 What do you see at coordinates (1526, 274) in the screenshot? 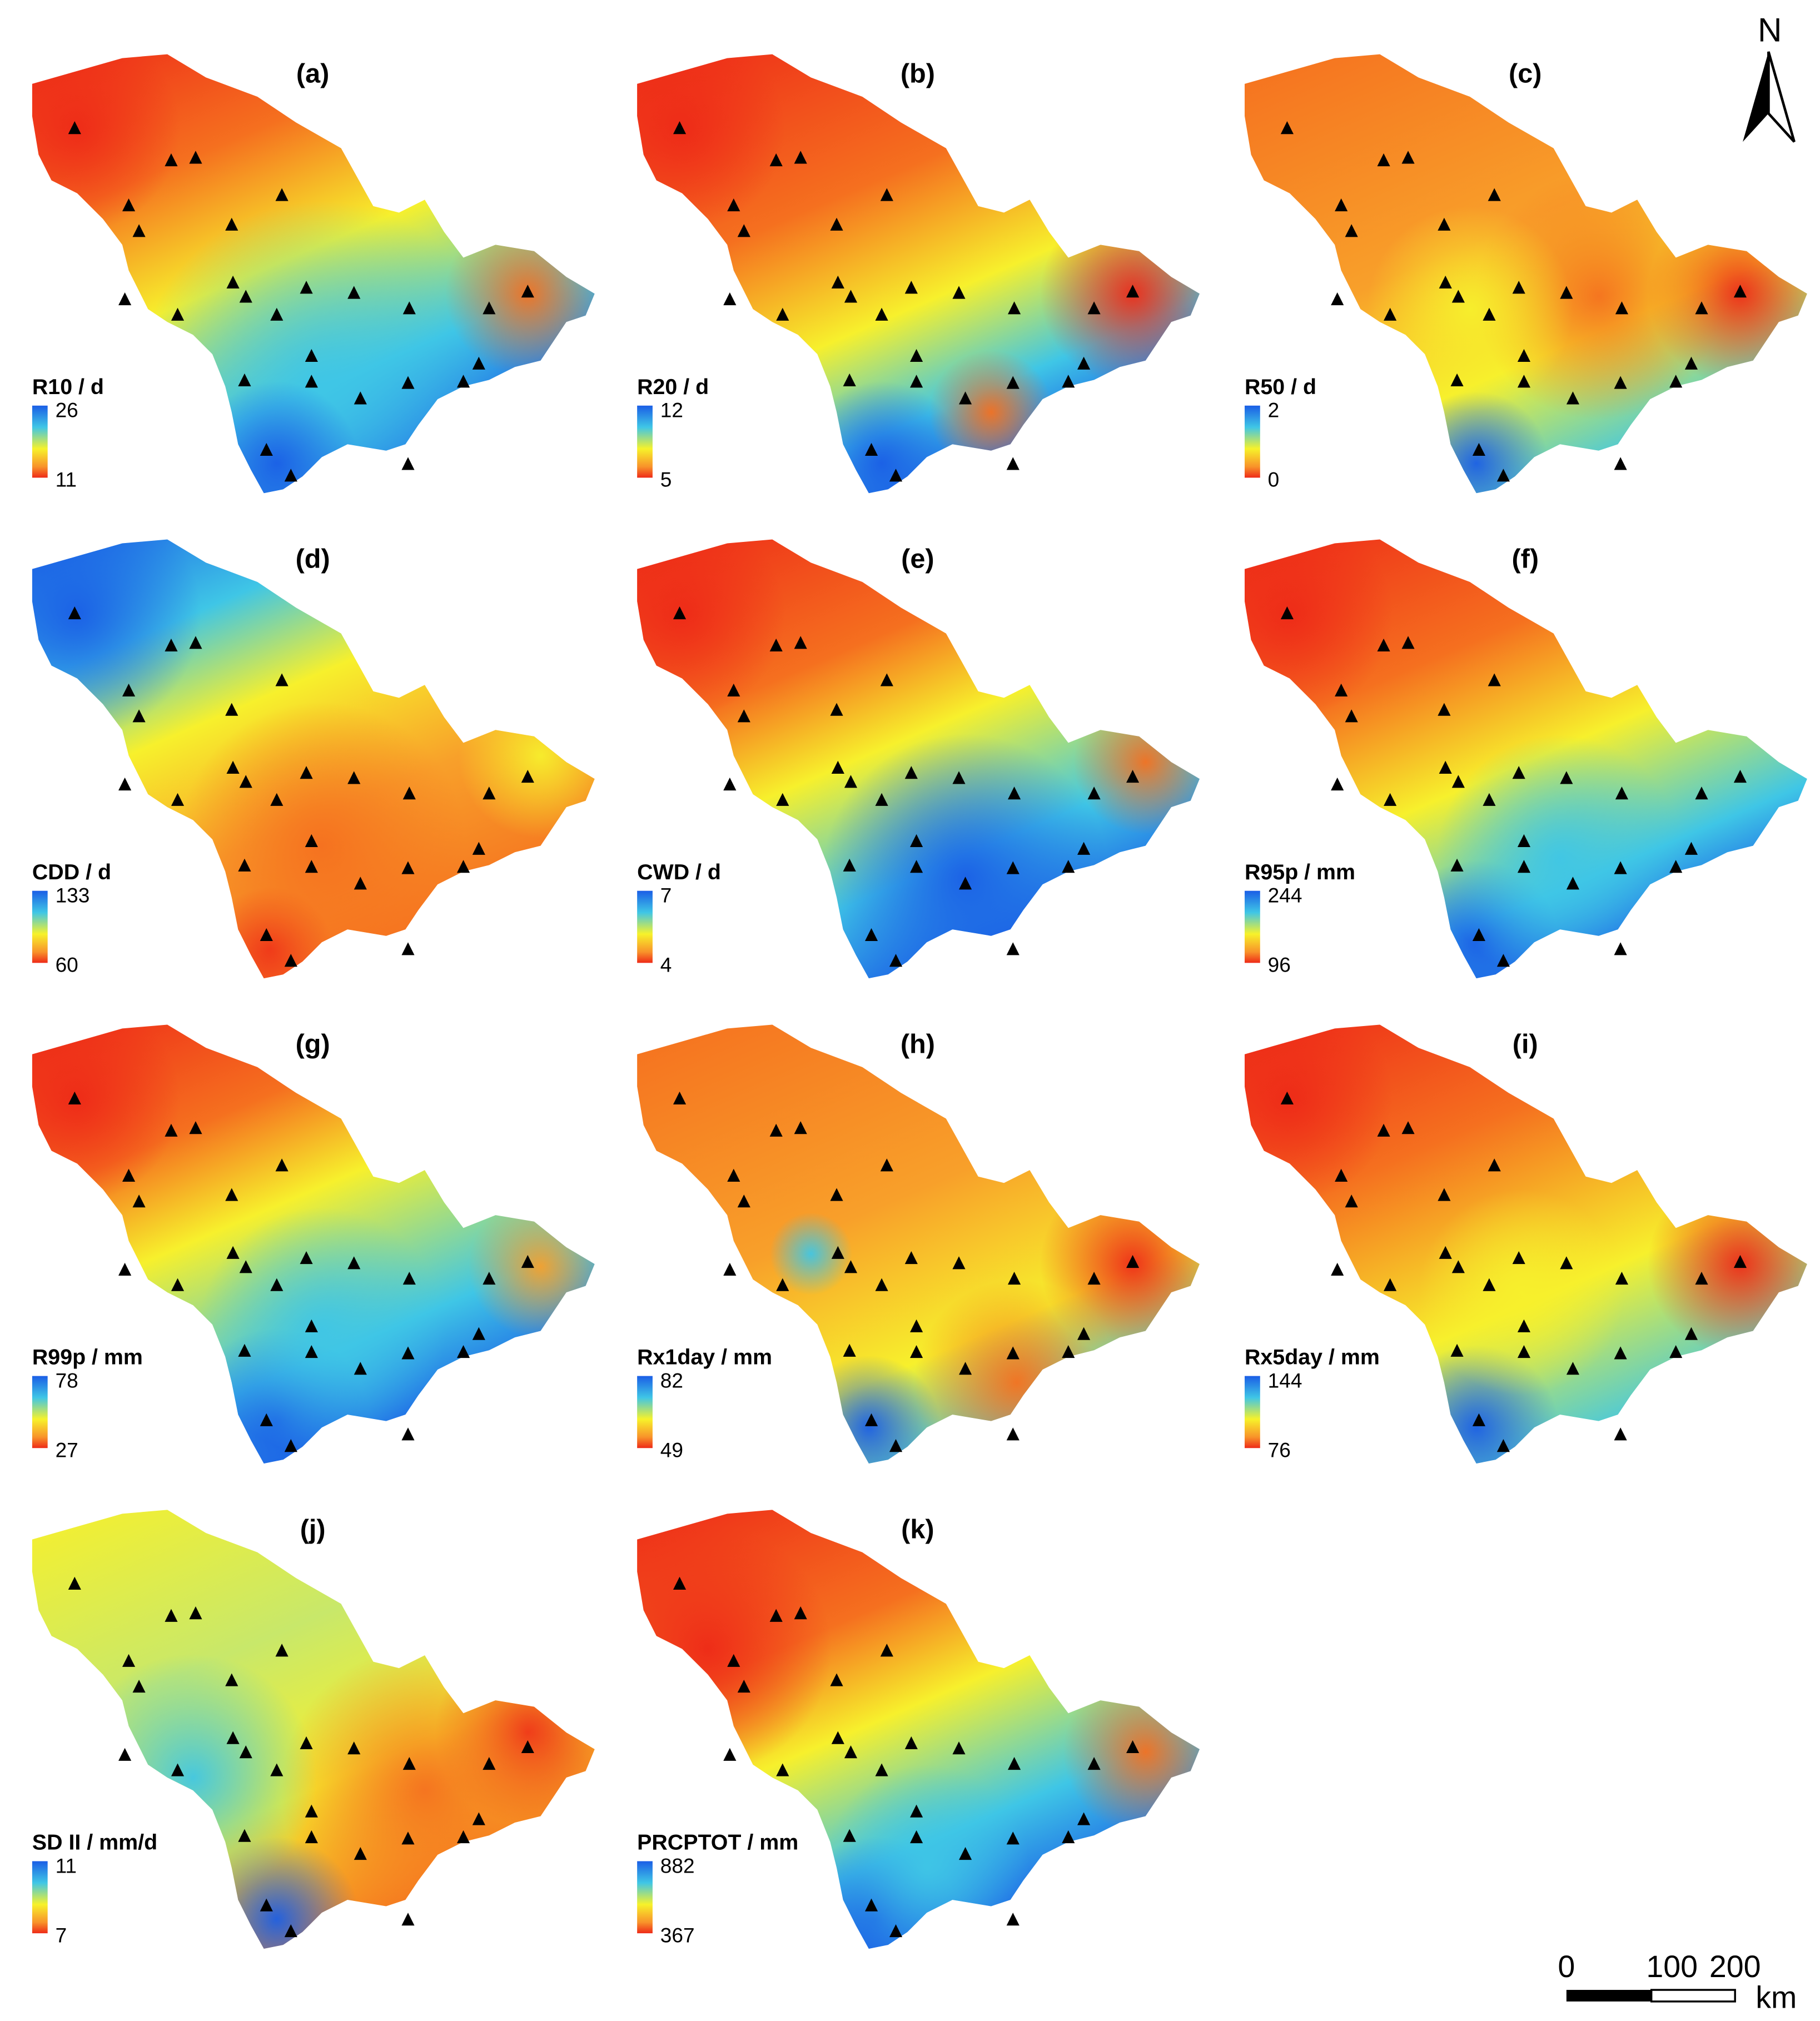
I see `map-panel: (c) R50 / d2 0` at bounding box center [1526, 274].